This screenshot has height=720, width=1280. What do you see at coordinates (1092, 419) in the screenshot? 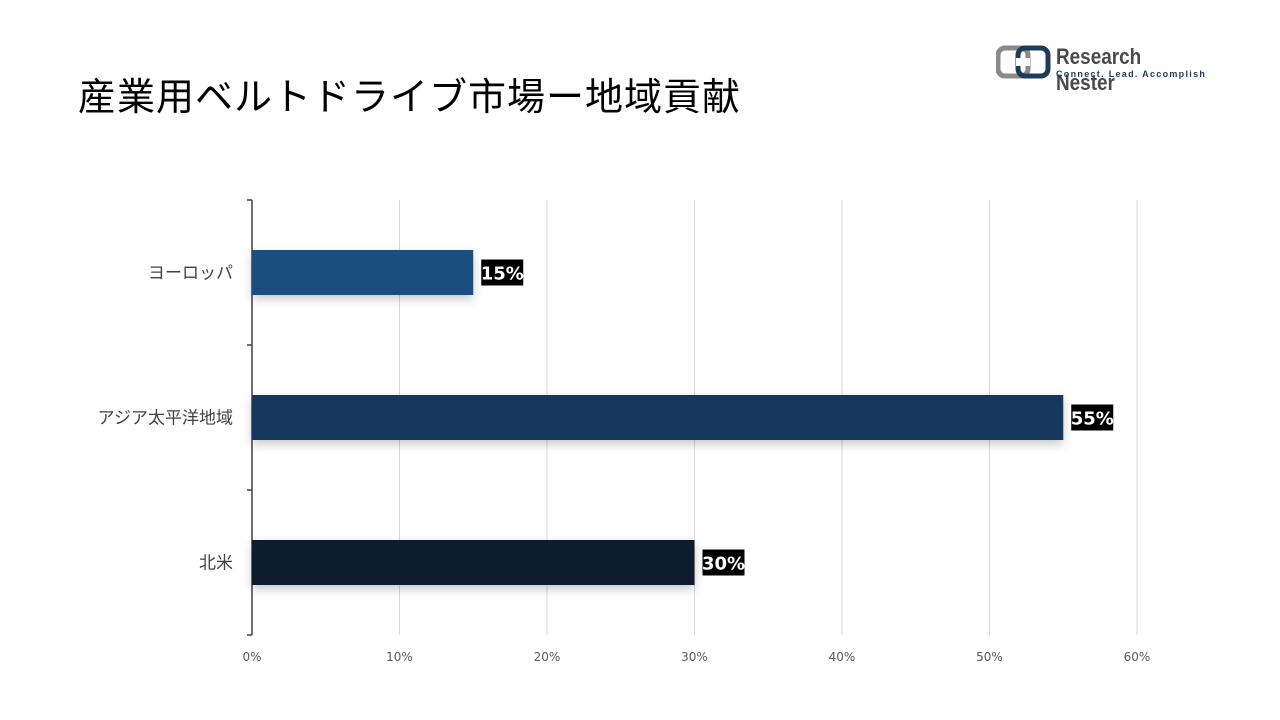
I see `data-label: 55%` at bounding box center [1092, 419].